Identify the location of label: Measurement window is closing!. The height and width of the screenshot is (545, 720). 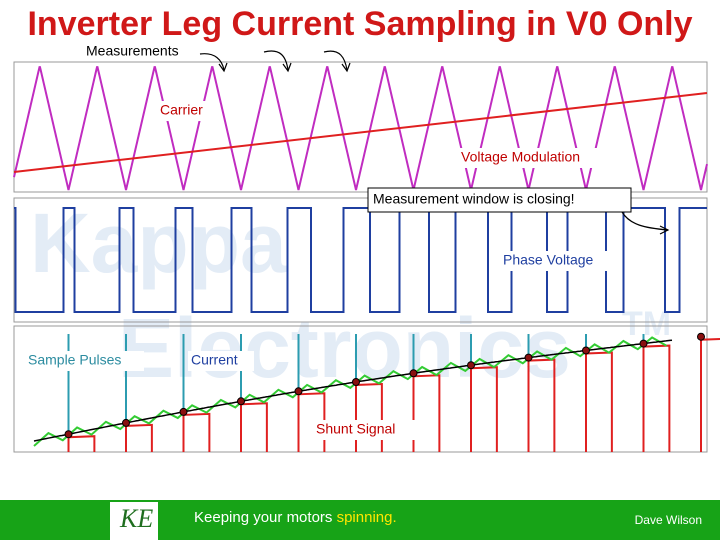
(474, 199).